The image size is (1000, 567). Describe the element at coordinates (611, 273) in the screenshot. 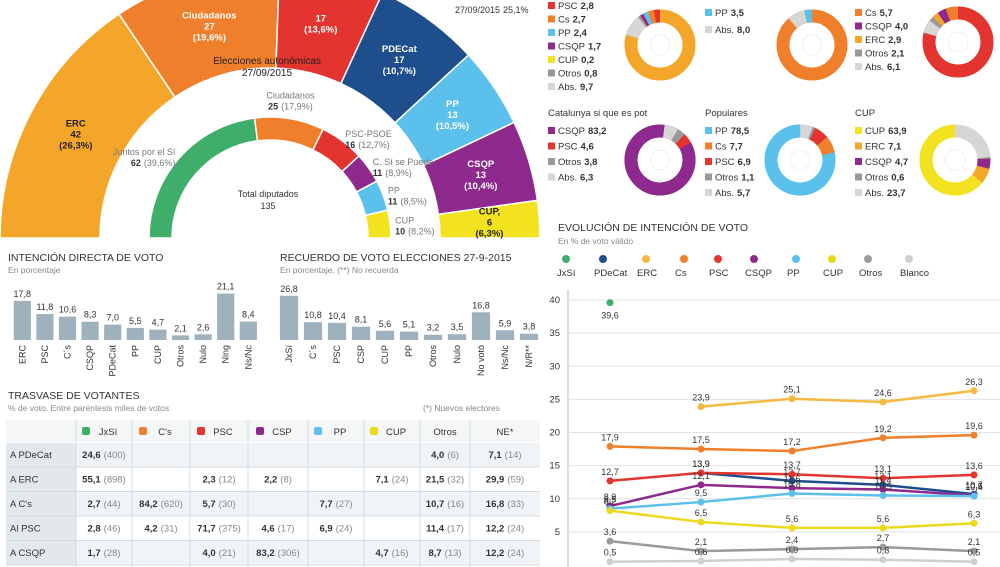

I see `legend-label: PDeCat` at that location.